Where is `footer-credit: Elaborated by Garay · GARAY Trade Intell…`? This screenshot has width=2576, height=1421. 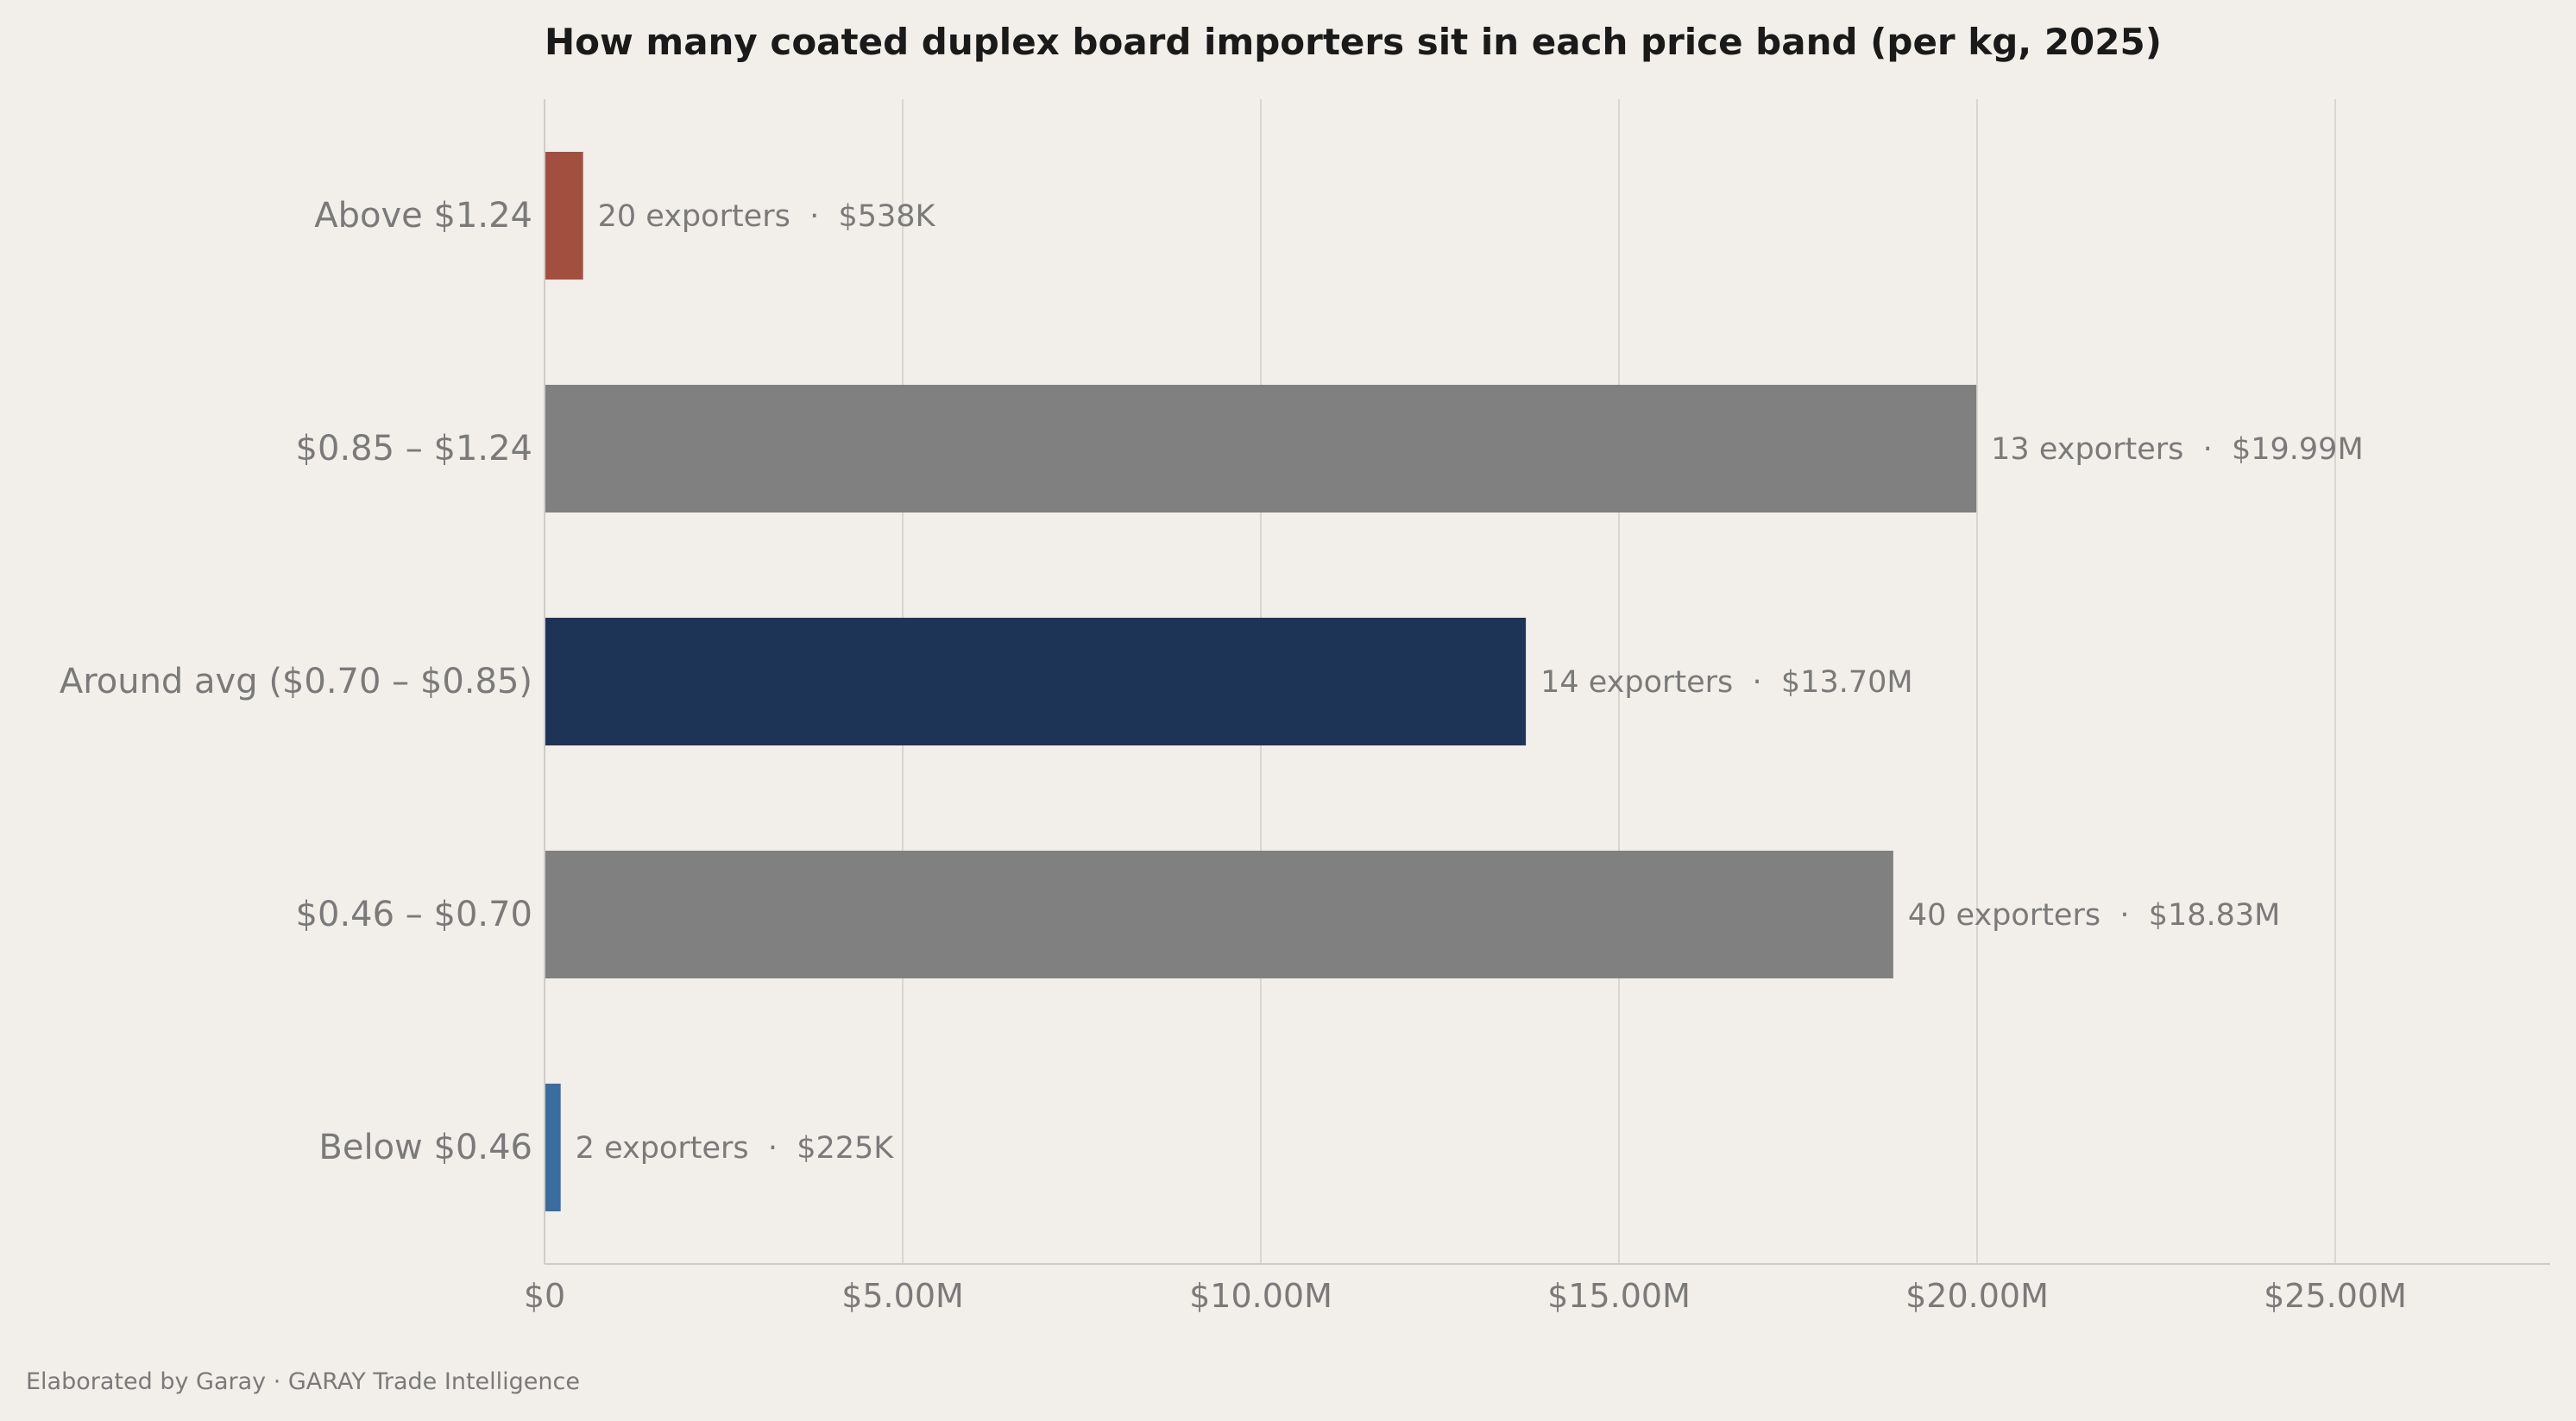 footer-credit: Elaborated by Garay · GARAY Trade Intell… is located at coordinates (303, 1381).